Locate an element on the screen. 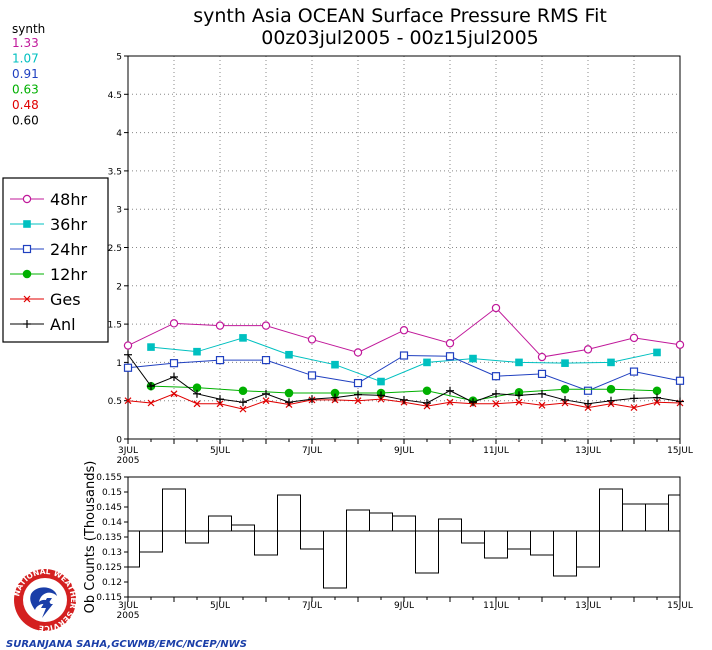  legend-label: 12hr is located at coordinates (69, 274).